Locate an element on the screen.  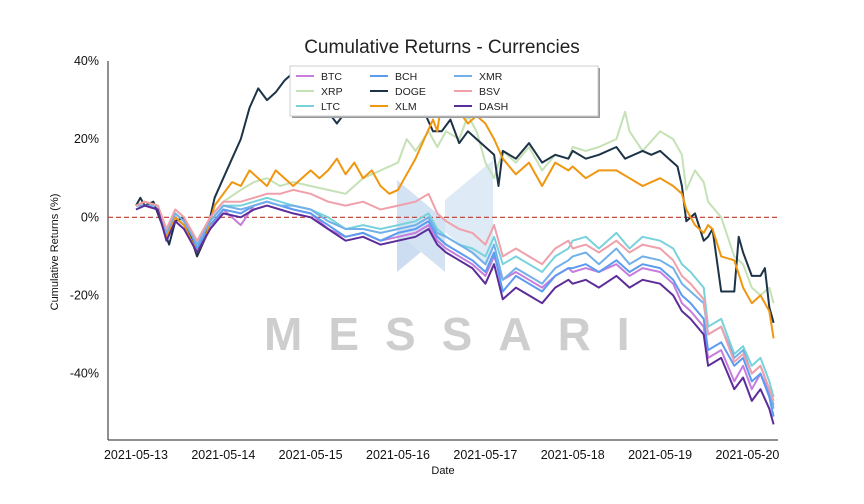
legend-label: BSV is located at coordinates (489, 92).